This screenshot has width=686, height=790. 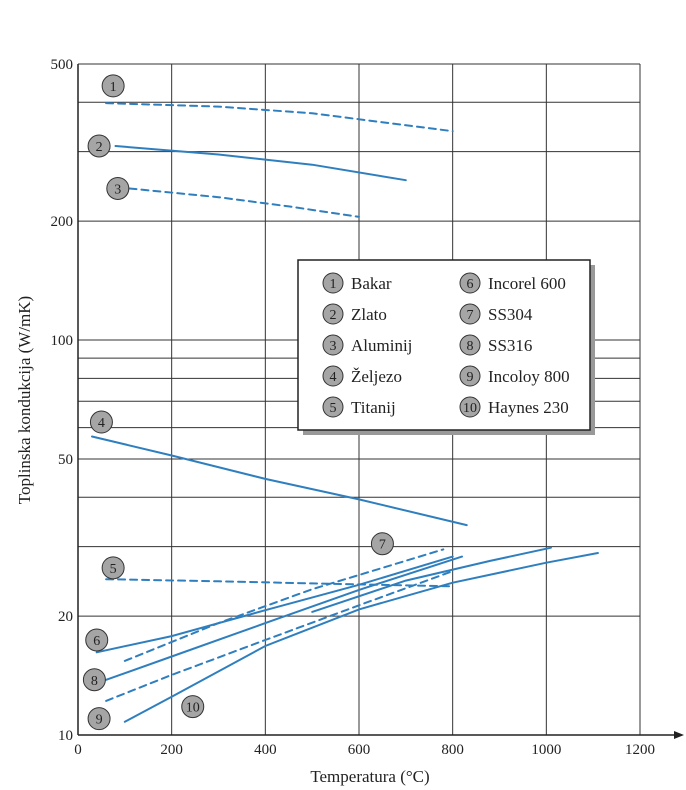 I want to click on series-marker-label-9: 9, so click(x=99, y=720).